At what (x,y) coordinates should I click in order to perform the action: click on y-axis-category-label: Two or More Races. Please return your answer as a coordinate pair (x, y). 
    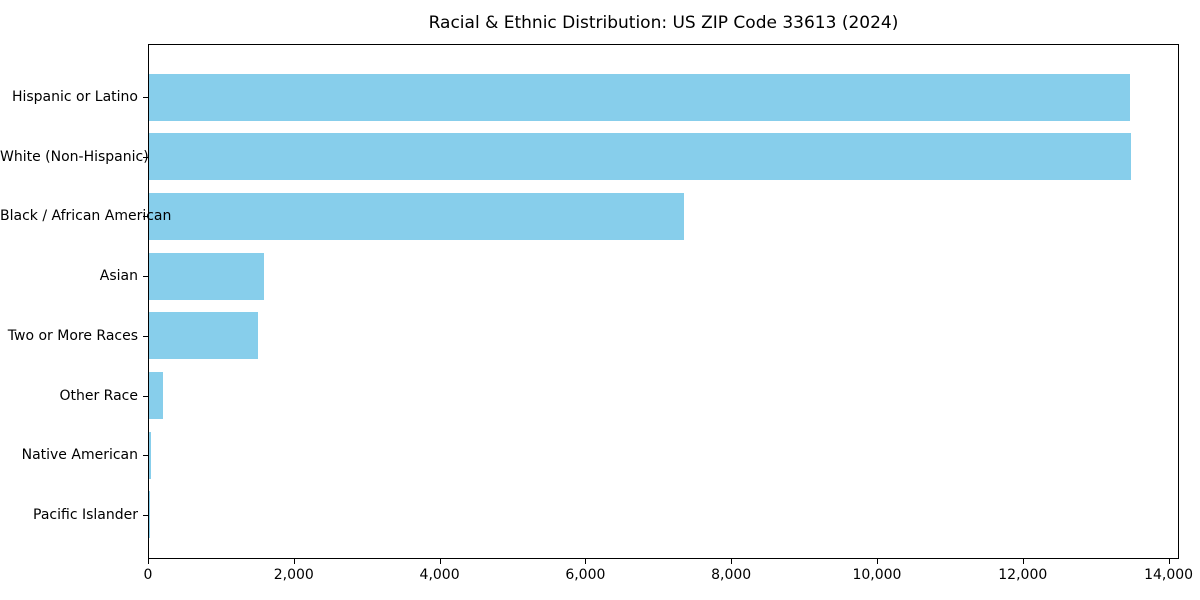
    Looking at the image, I should click on (72, 335).